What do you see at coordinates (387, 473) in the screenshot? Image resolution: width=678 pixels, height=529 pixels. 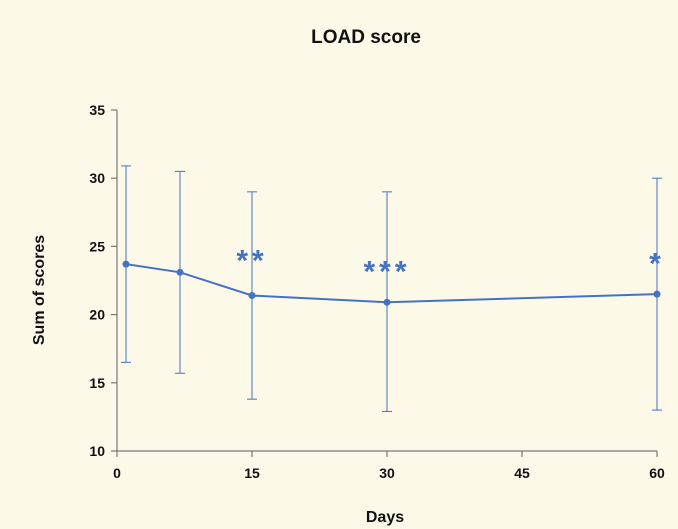 I see `x-tick-label: 30` at bounding box center [387, 473].